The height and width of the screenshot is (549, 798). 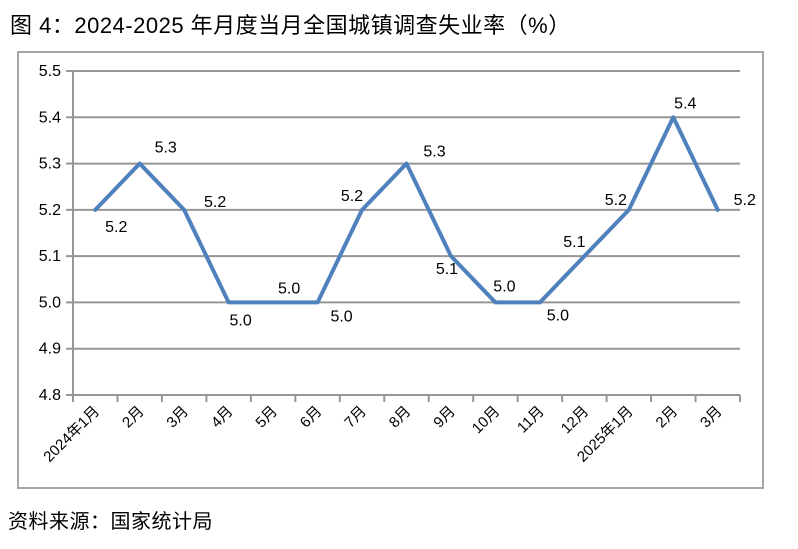 I want to click on x-axis-label: 8月, so click(x=400, y=417).